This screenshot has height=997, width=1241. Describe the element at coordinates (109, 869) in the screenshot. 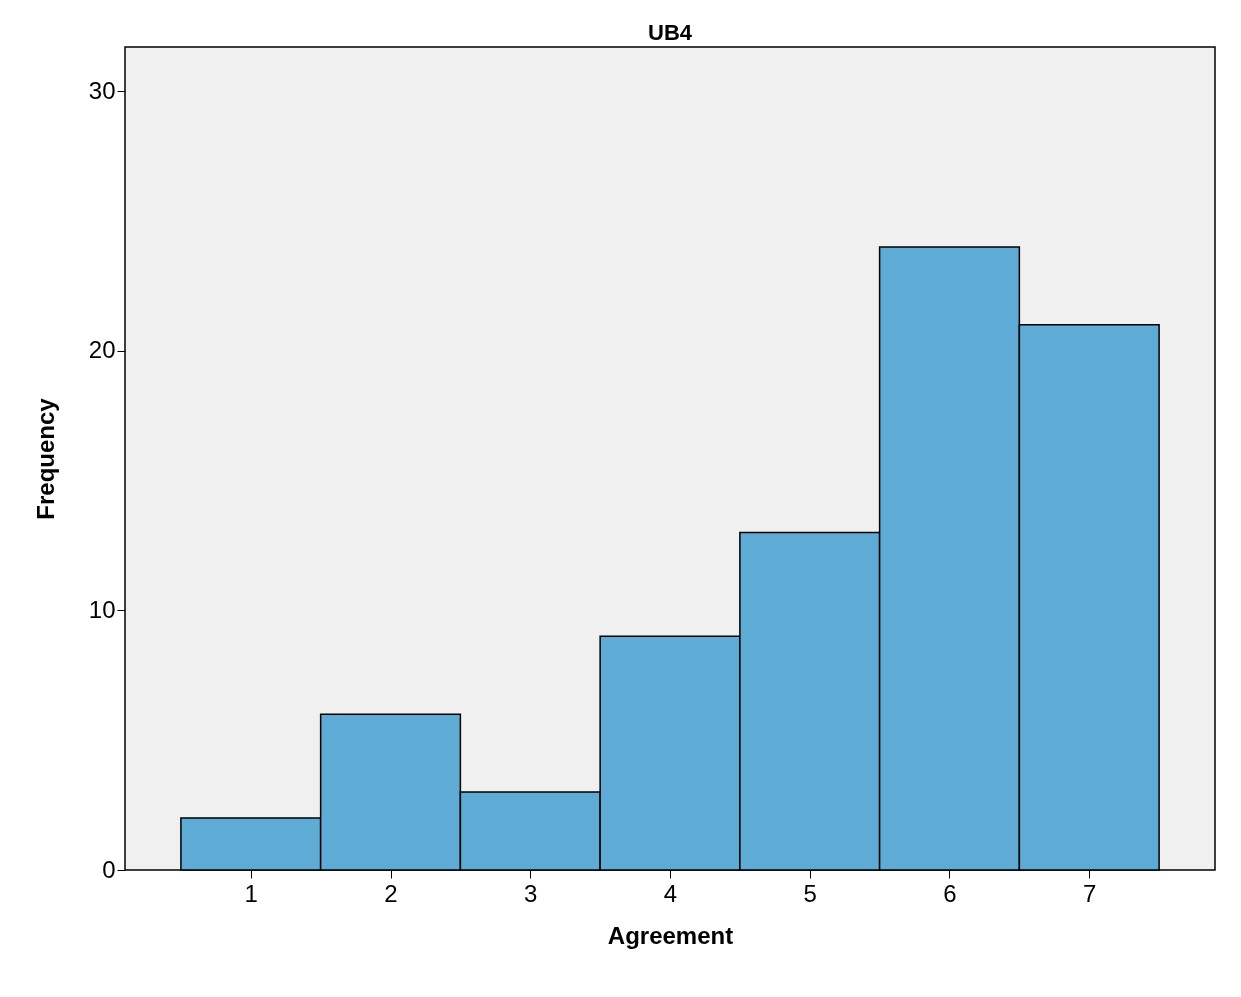

I see `y-tick-label: 0` at that location.